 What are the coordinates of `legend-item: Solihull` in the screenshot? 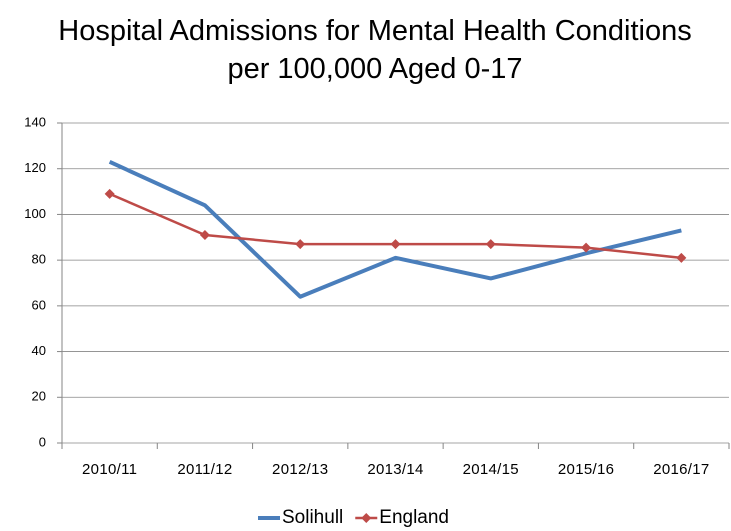 It's located at (300, 517).